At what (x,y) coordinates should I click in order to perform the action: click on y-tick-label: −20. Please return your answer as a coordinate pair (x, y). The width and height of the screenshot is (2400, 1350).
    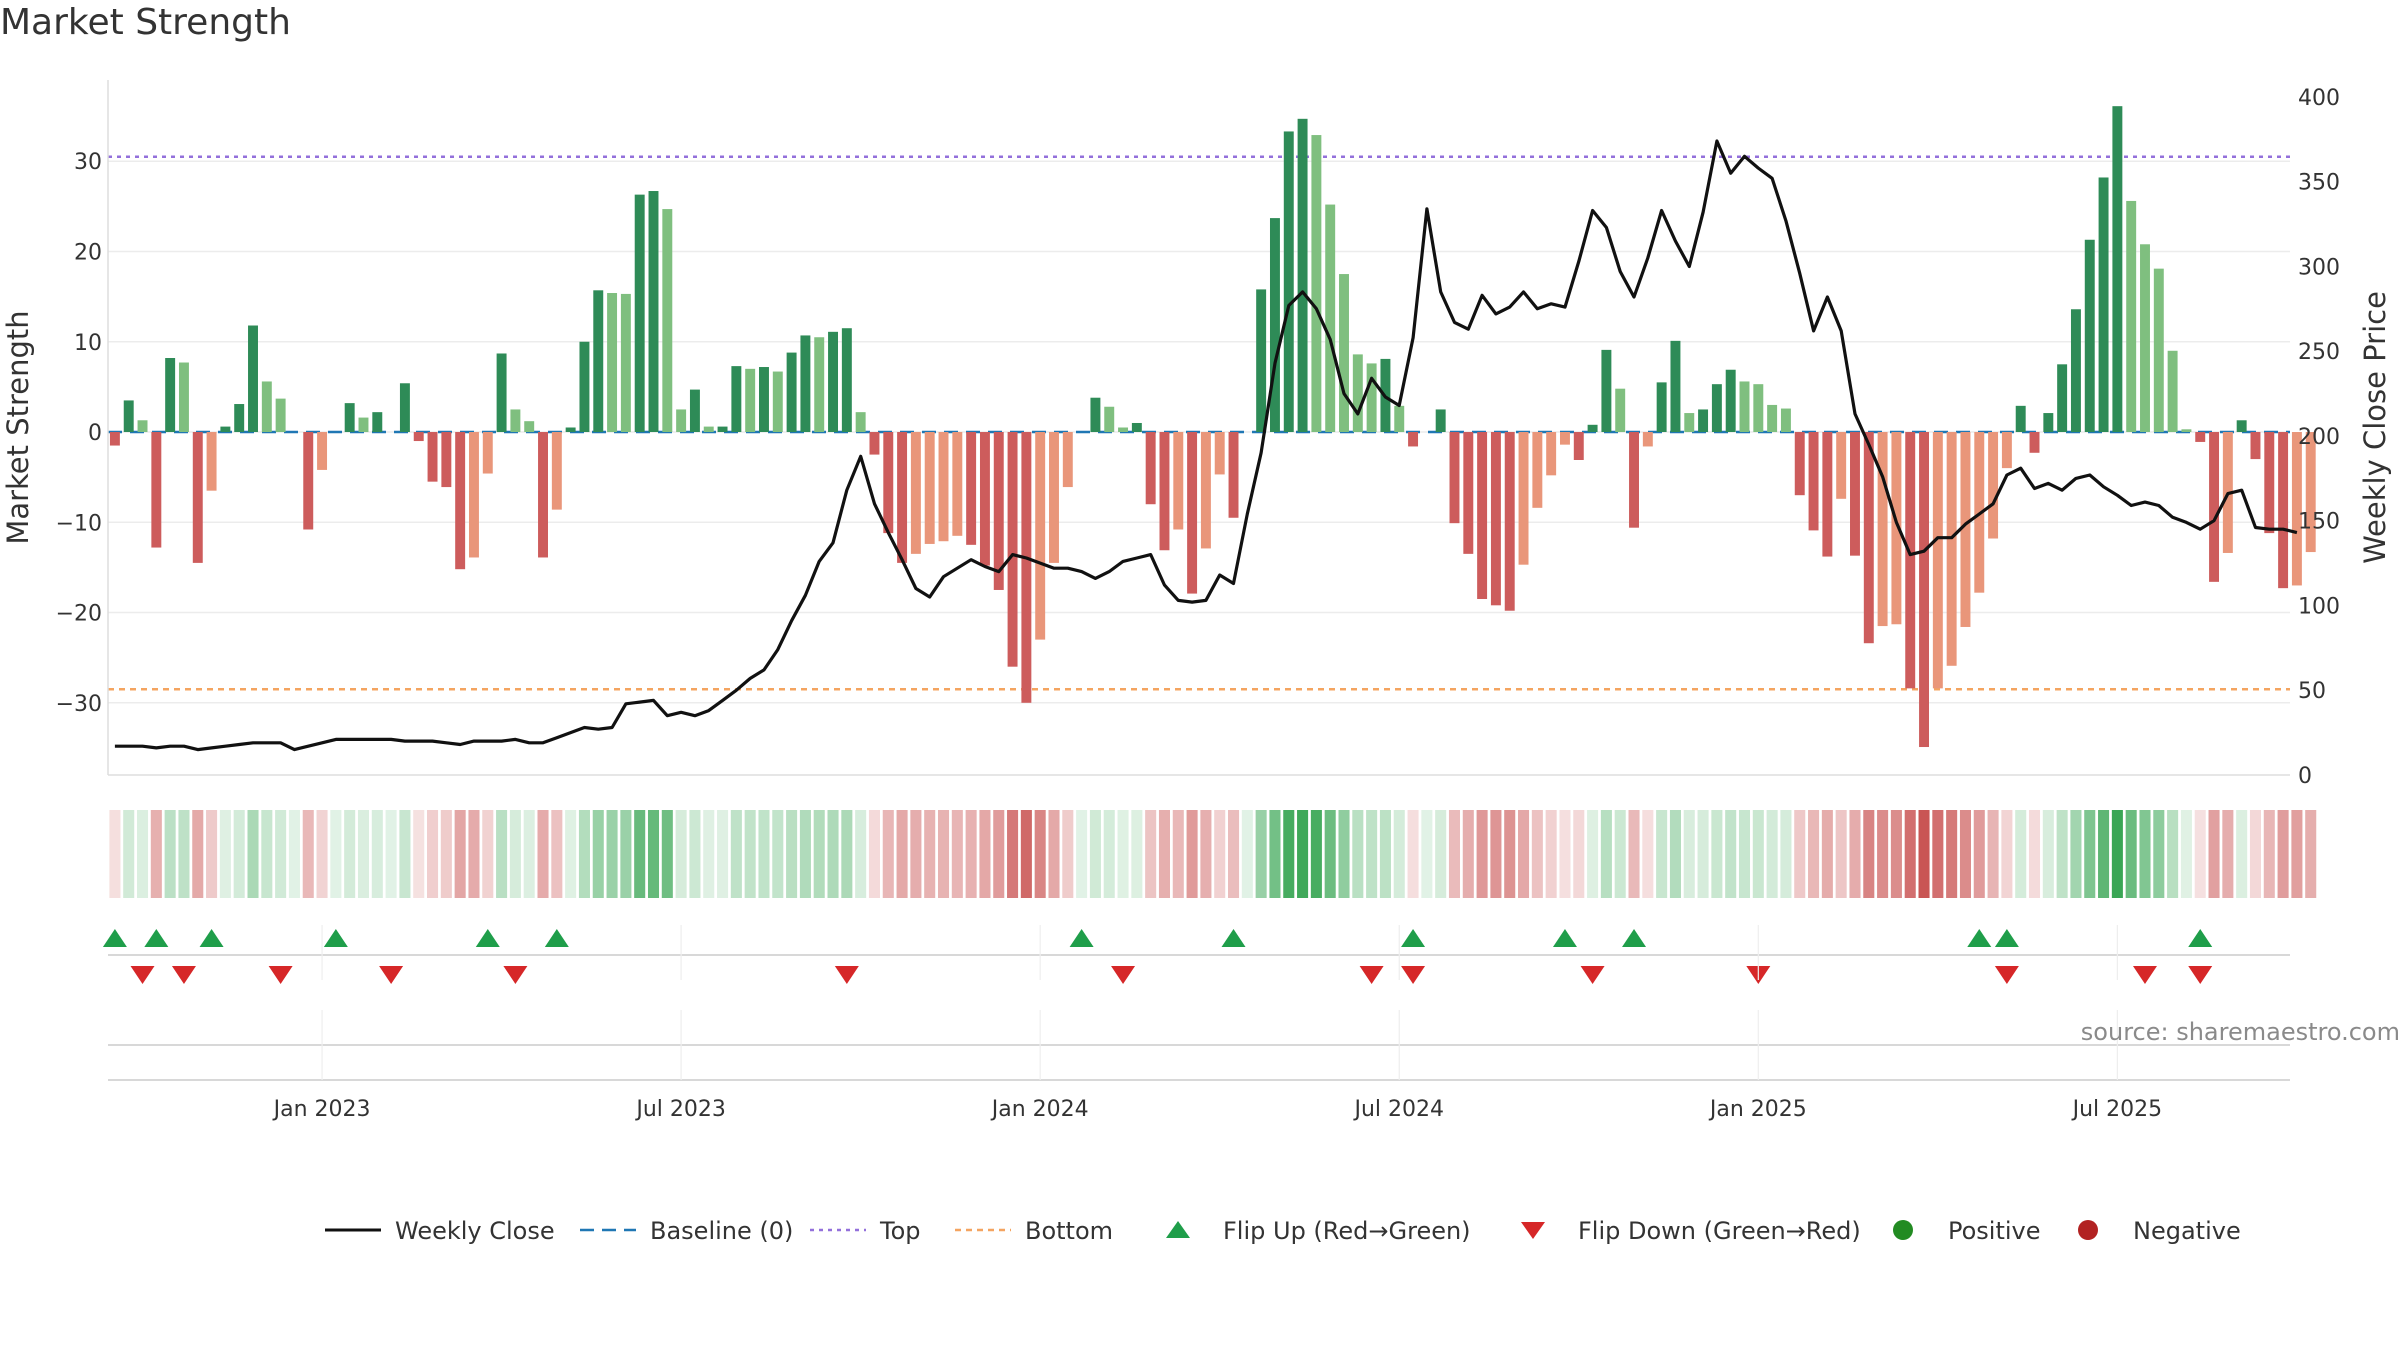
    Looking at the image, I should click on (79, 614).